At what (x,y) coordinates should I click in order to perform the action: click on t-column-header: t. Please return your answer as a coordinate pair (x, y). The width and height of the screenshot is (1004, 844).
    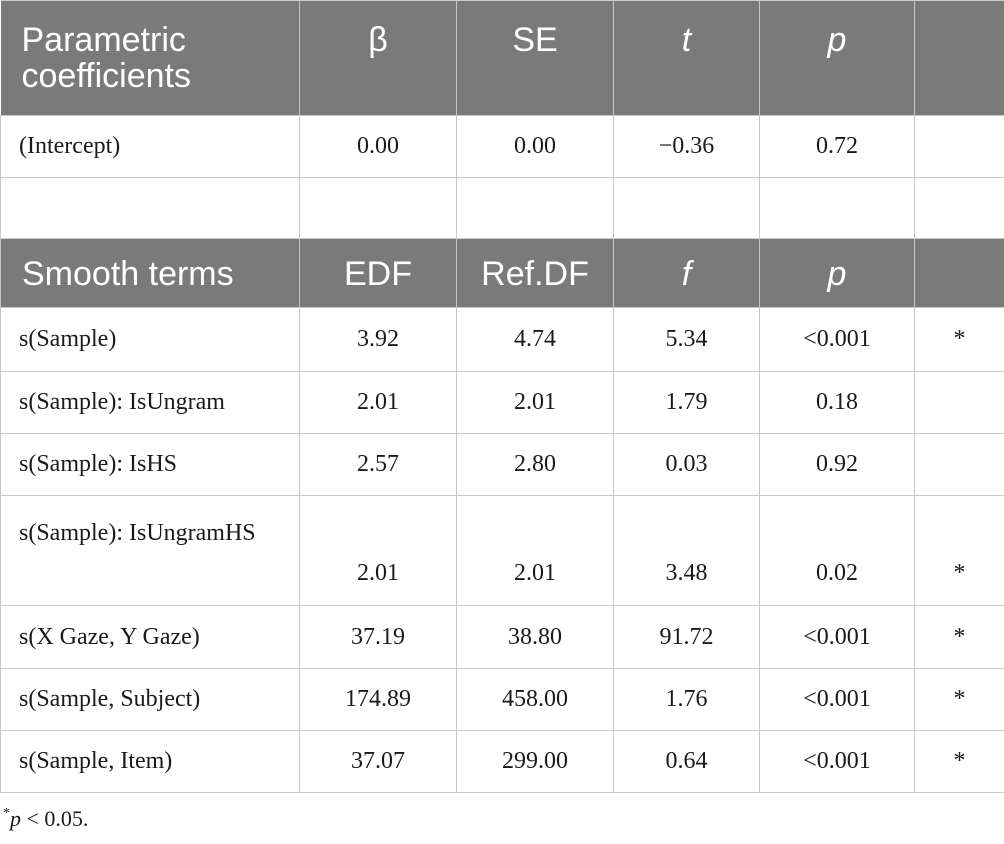
    Looking at the image, I should click on (686, 58).